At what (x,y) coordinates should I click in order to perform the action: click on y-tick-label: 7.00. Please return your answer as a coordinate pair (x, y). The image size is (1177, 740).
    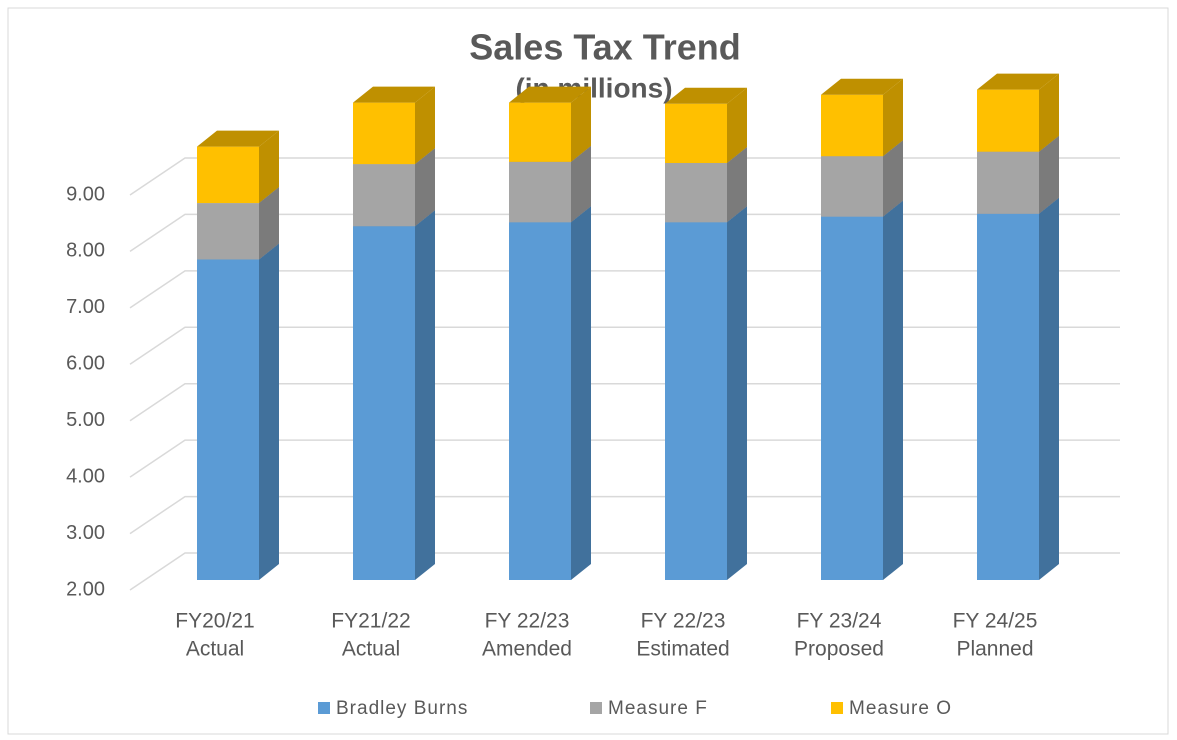
    Looking at the image, I should click on (85, 307).